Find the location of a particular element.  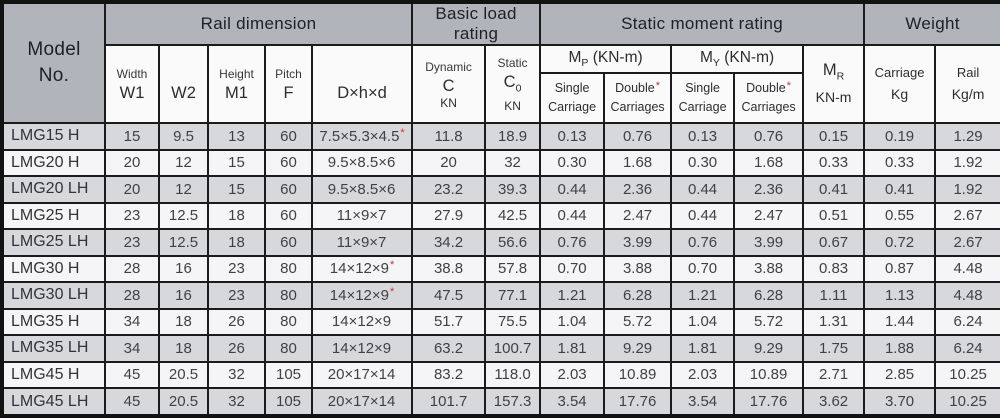

dynamic-c-cell: 38.8 is located at coordinates (449, 269).